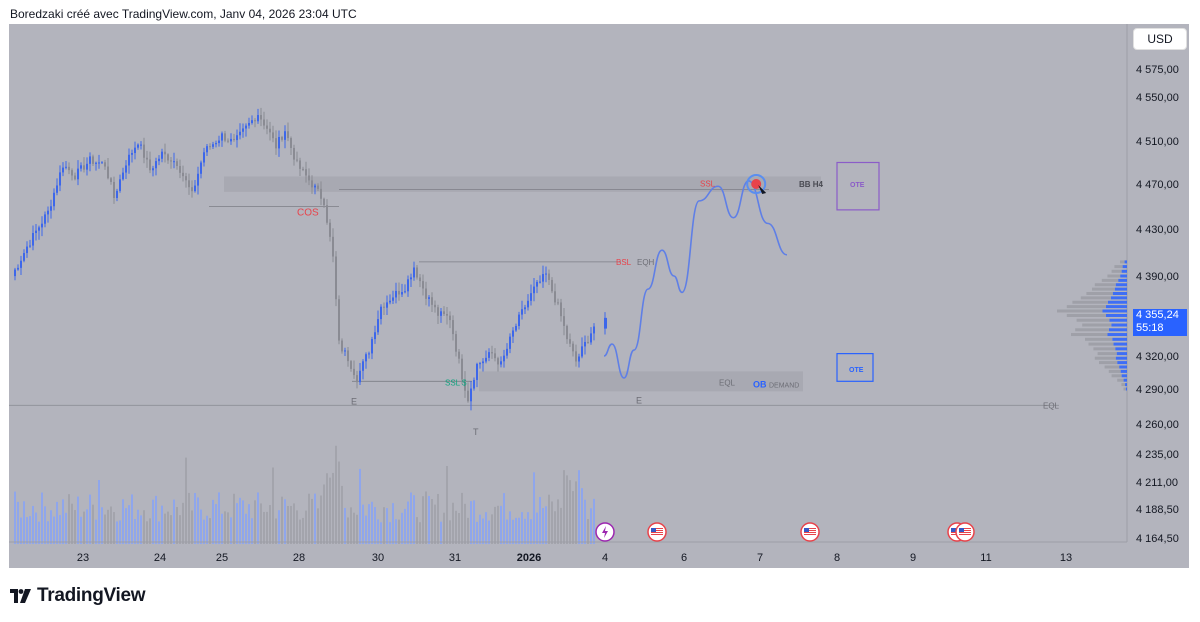  Describe the element at coordinates (605, 323) in the screenshot. I see `latest-candle-body` at that location.